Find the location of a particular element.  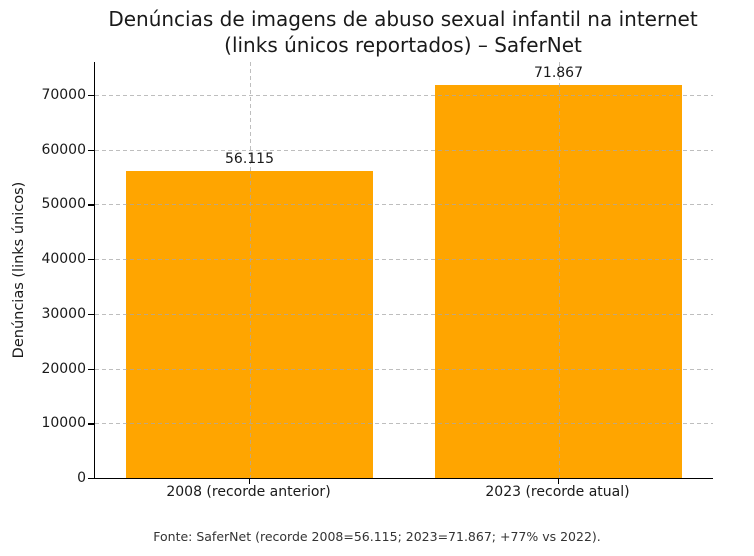

y-tick-label: 40000 is located at coordinates (63, 259).